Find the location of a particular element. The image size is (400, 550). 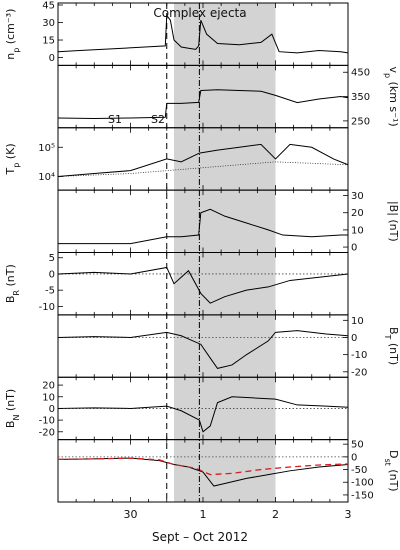

shock-marker-lines is located at coordinates (183, 252).